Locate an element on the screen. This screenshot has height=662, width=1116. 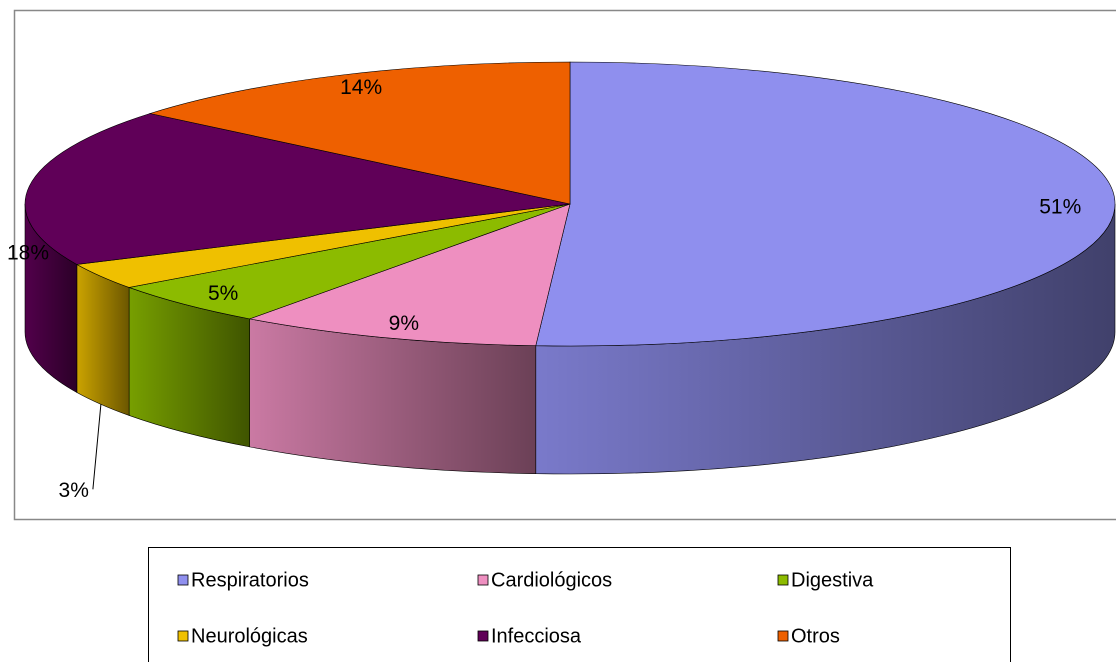
data-label: 3% is located at coordinates (74, 490).